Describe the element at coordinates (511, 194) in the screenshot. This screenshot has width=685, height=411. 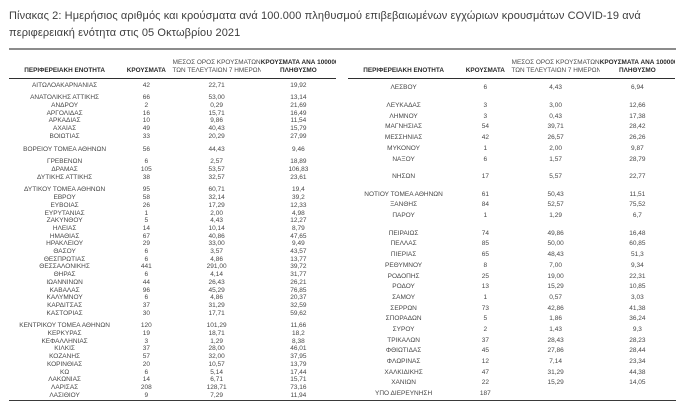
I see `table-row: ΝΟΤΙΟΥ ΤΟΜΕΑ ΑΘΗΝΩΝ 61 50,43 11,51` at that location.